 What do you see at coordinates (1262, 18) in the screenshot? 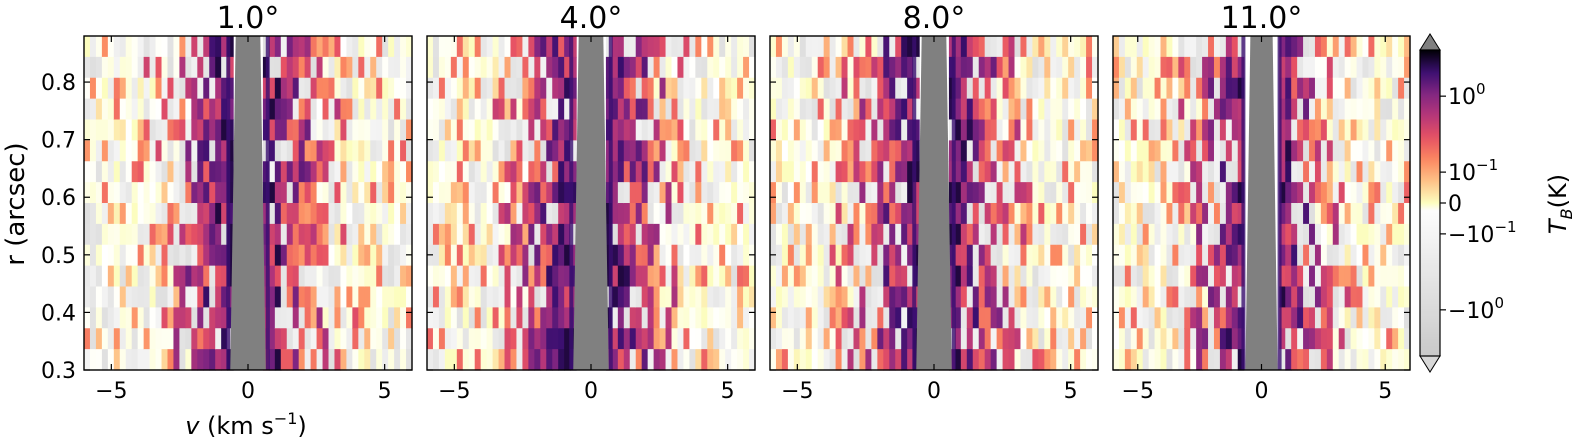
I see `panel-title: 11.0°` at bounding box center [1262, 18].